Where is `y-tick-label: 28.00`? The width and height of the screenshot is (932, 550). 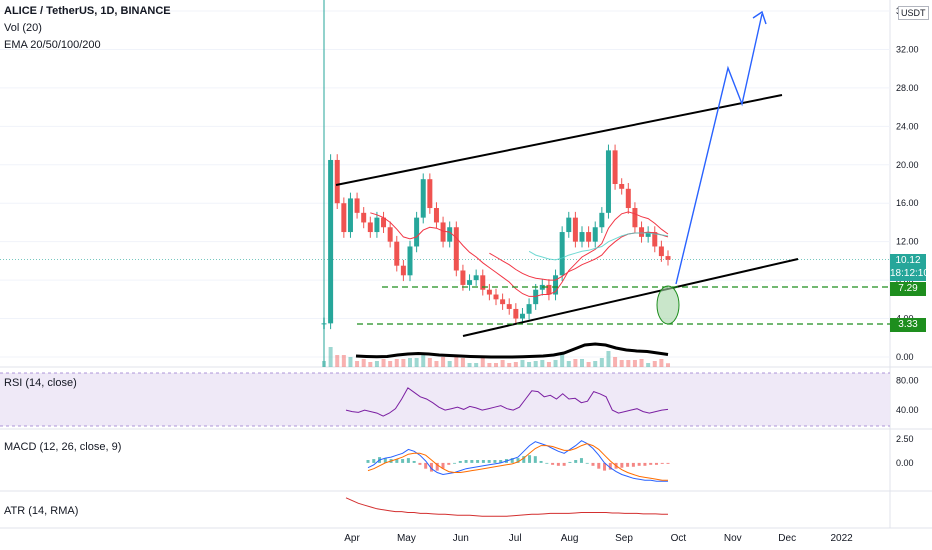
y-tick-label: 28.00 is located at coordinates (907, 88).